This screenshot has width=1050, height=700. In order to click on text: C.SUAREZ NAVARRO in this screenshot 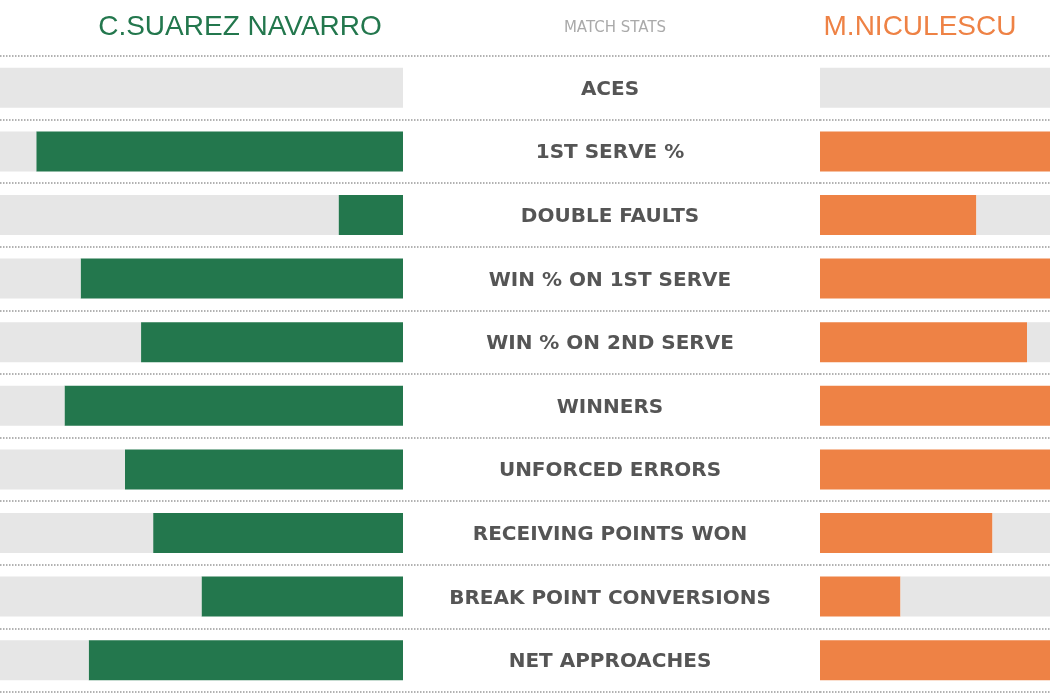, I will do `click(240, 25)`.